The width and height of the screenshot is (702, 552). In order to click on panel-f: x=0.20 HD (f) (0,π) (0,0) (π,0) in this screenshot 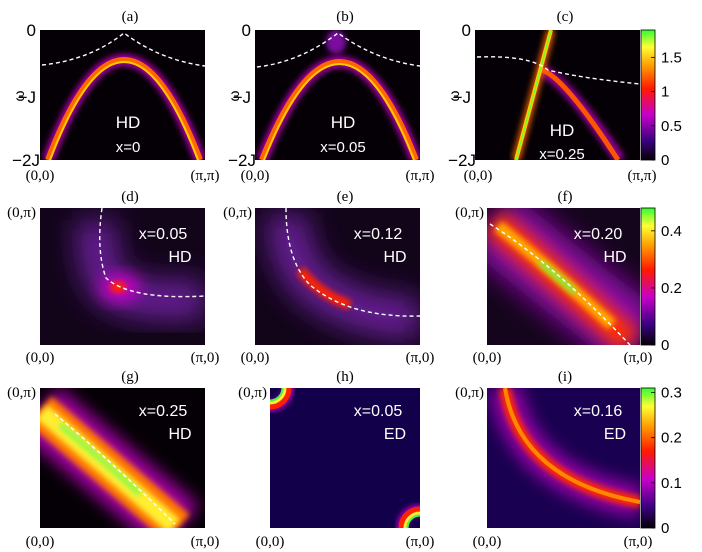, I will do `click(553, 277)`.